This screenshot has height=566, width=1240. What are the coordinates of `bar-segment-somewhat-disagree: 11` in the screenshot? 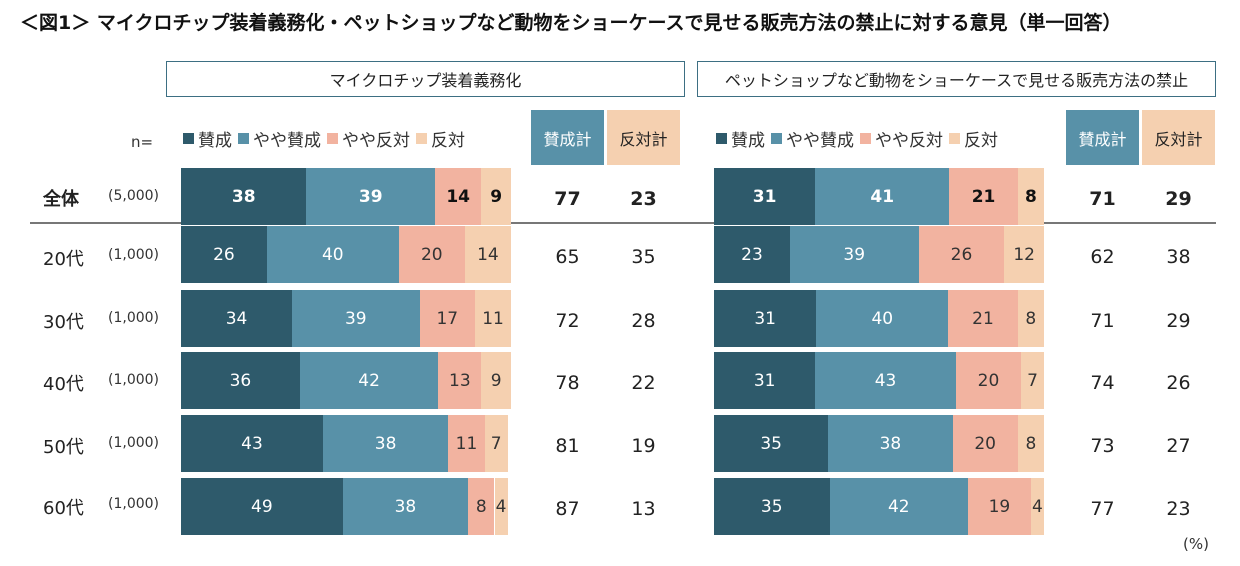 It's located at (466, 443).